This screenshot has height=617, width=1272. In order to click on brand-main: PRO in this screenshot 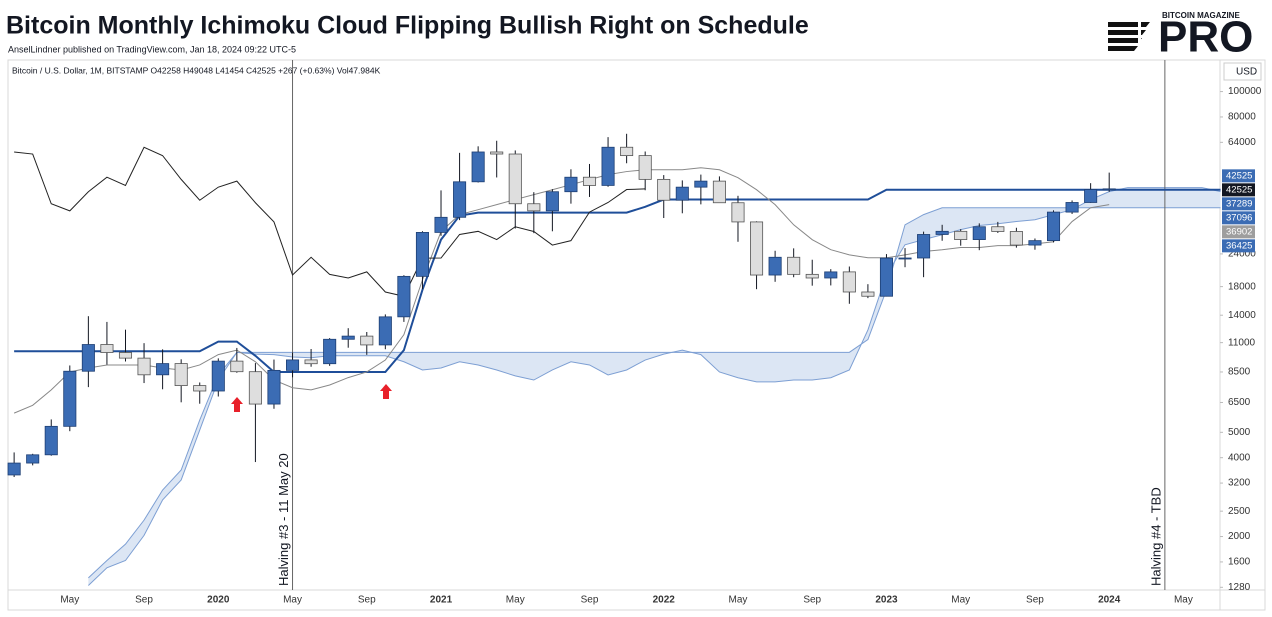, I will do `click(1205, 37)`.